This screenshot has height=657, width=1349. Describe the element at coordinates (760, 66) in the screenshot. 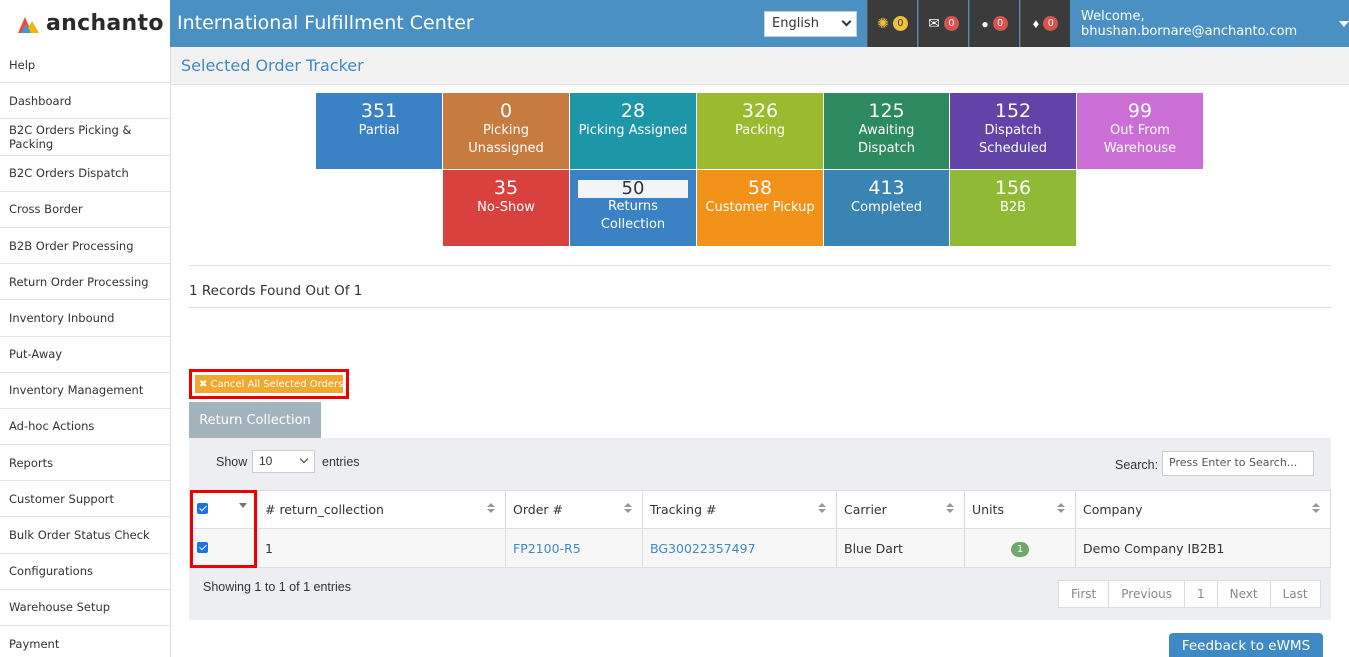

I see `page-title-bar: Selected Order Tracker` at that location.